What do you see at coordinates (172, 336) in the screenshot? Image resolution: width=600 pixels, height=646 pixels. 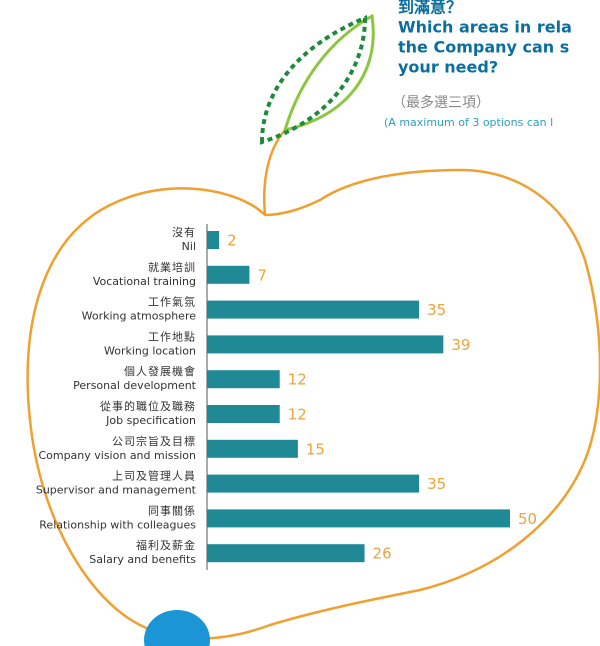 I see `category-label-zh: 工作地點` at bounding box center [172, 336].